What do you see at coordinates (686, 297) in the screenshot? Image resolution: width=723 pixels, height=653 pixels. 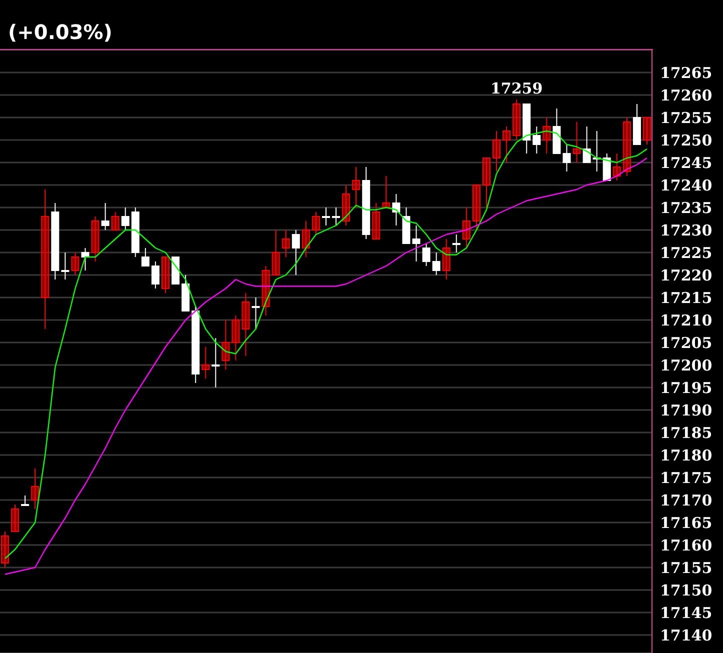 I see `y-tick-label: 17215` at bounding box center [686, 297].